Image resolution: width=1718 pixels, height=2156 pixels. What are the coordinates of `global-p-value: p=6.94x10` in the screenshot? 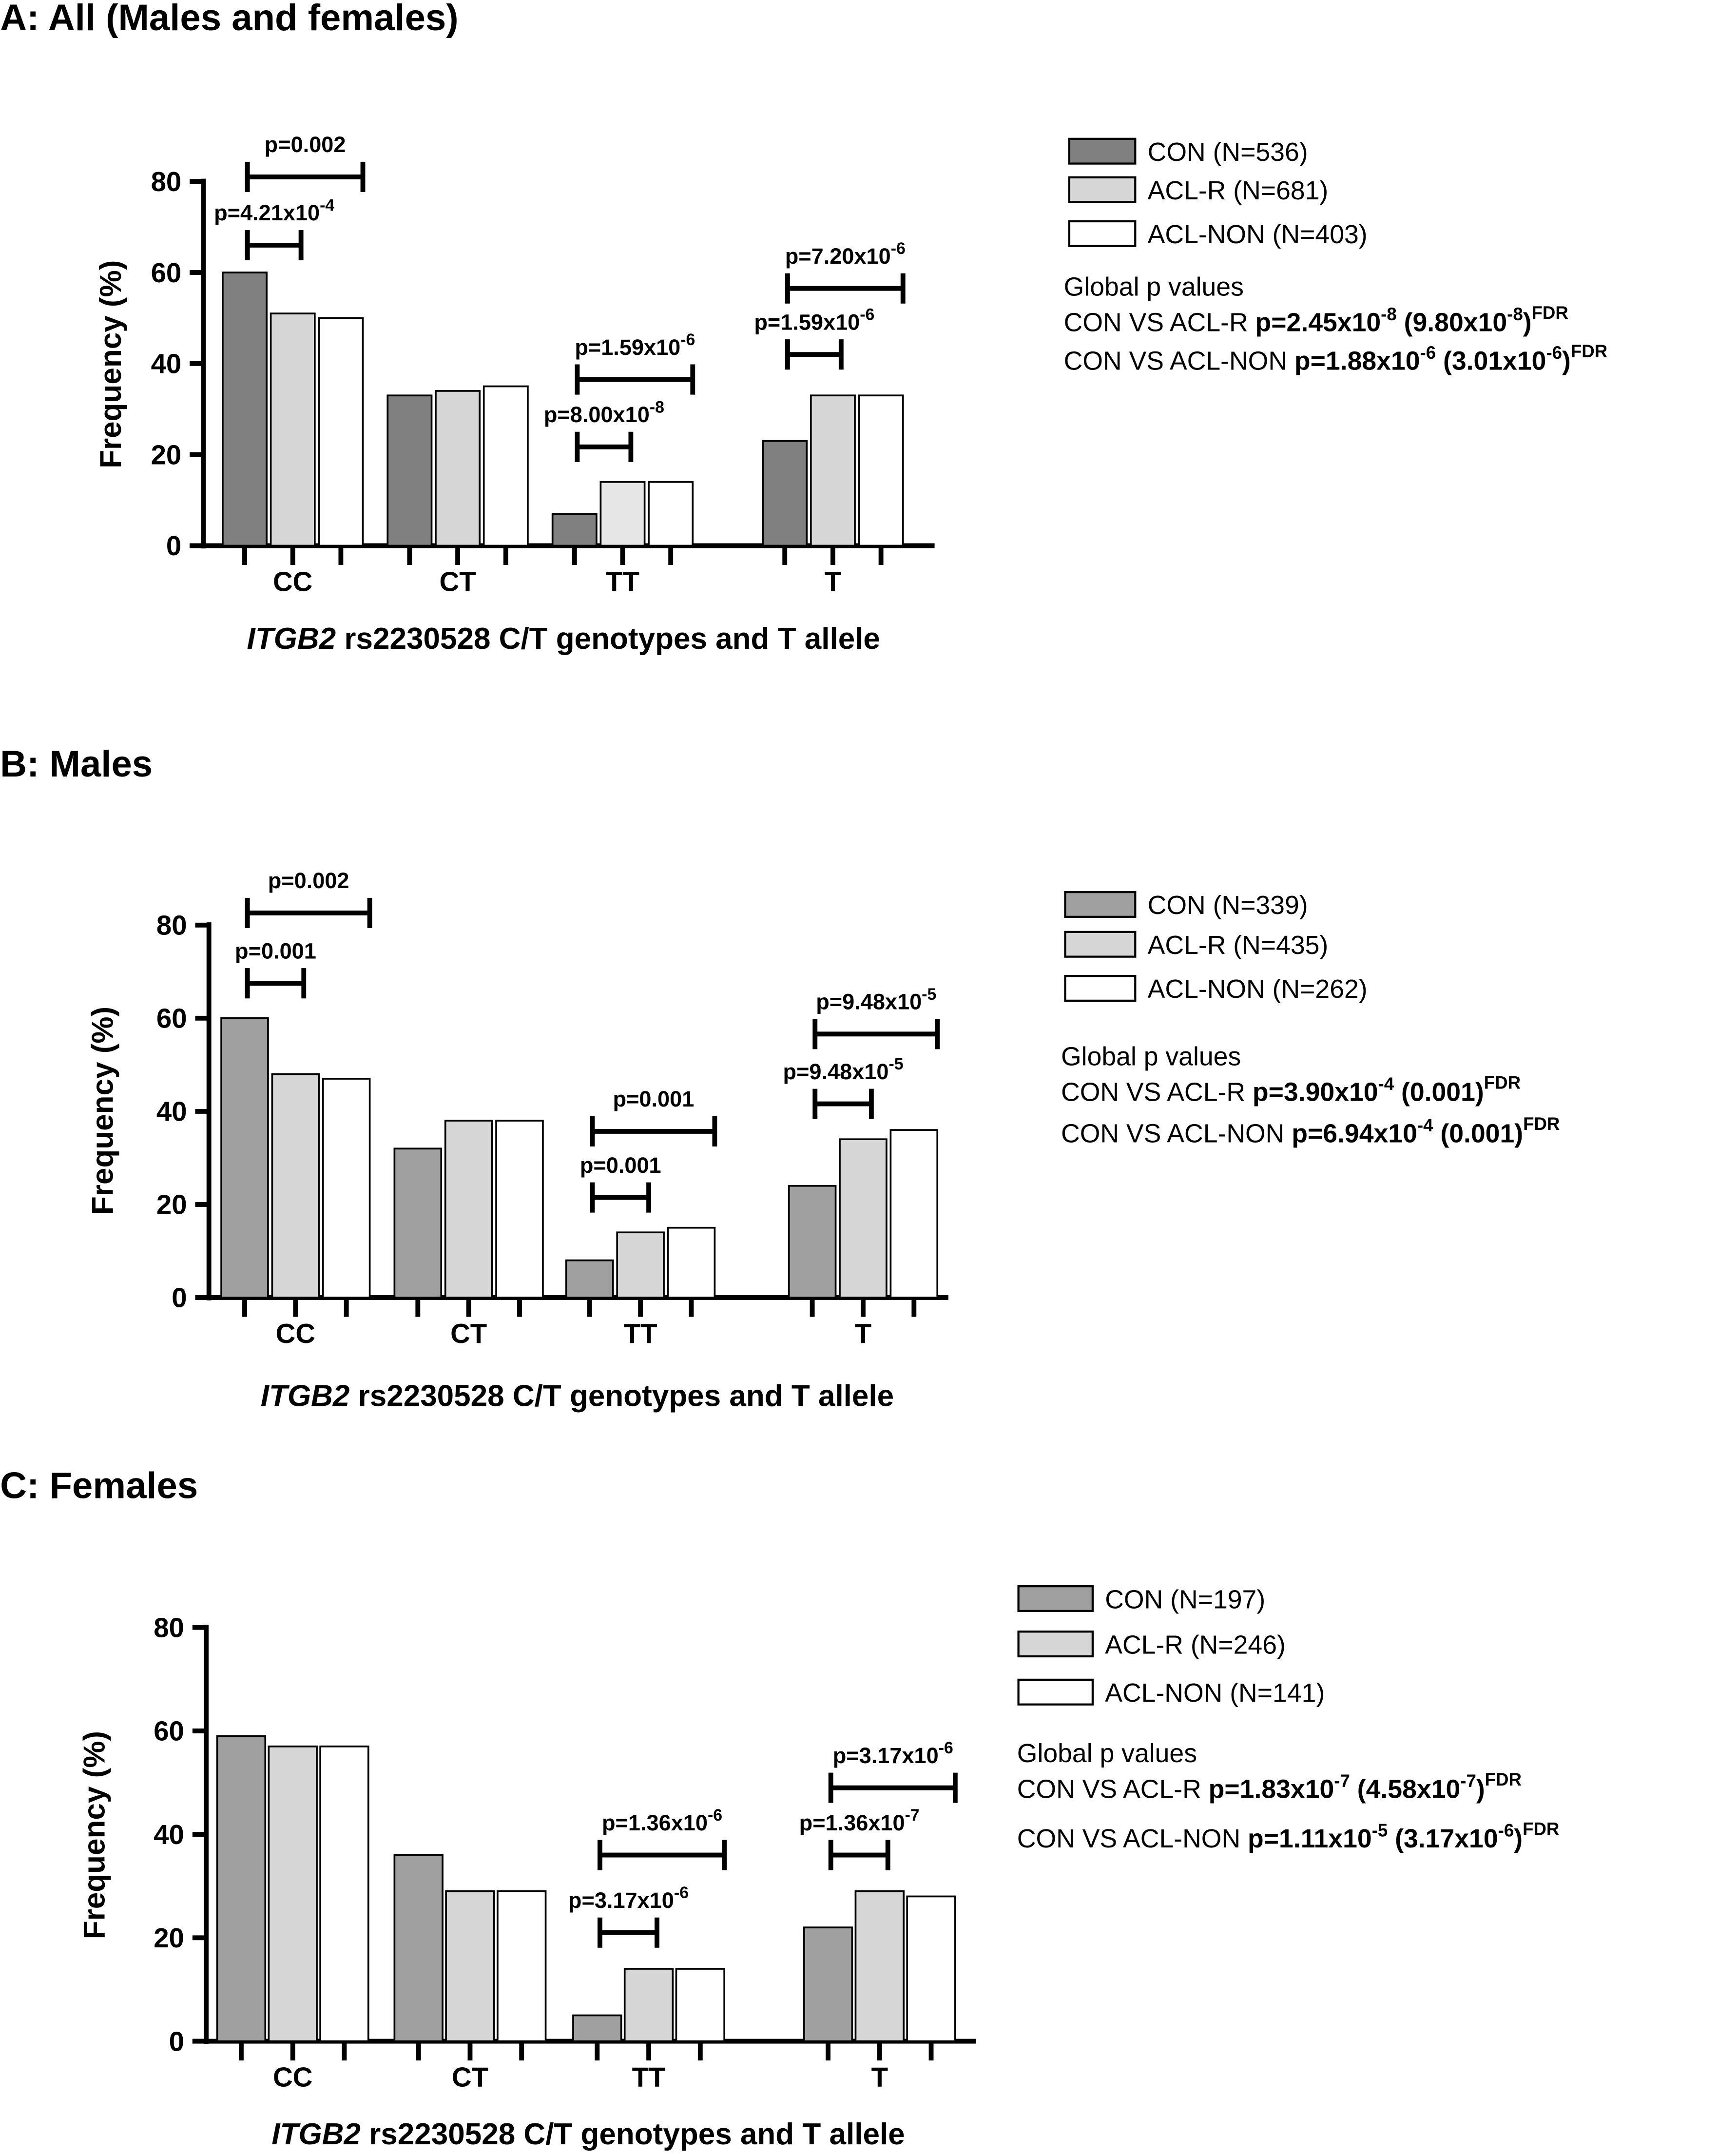 It's located at (1355, 1133).